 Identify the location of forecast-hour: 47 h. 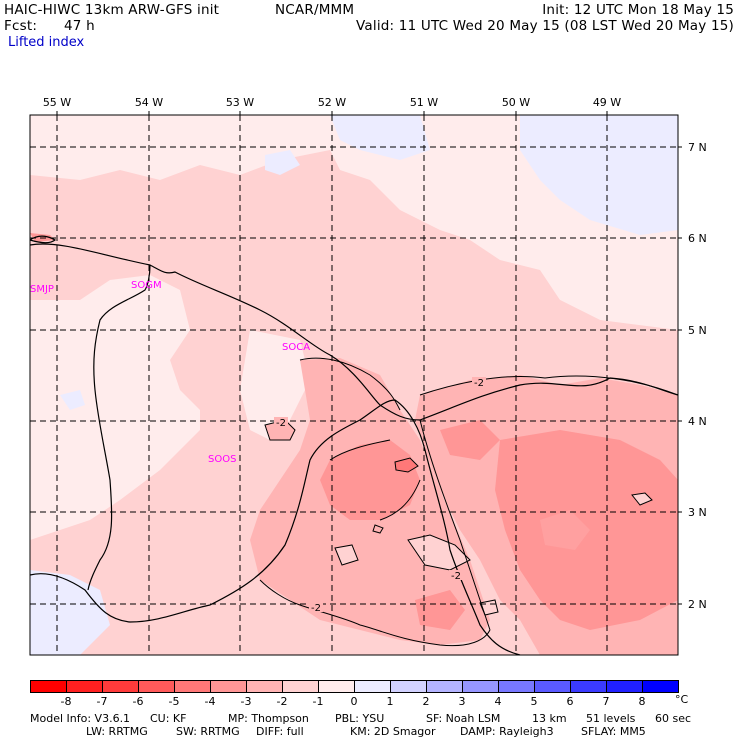
(79, 26).